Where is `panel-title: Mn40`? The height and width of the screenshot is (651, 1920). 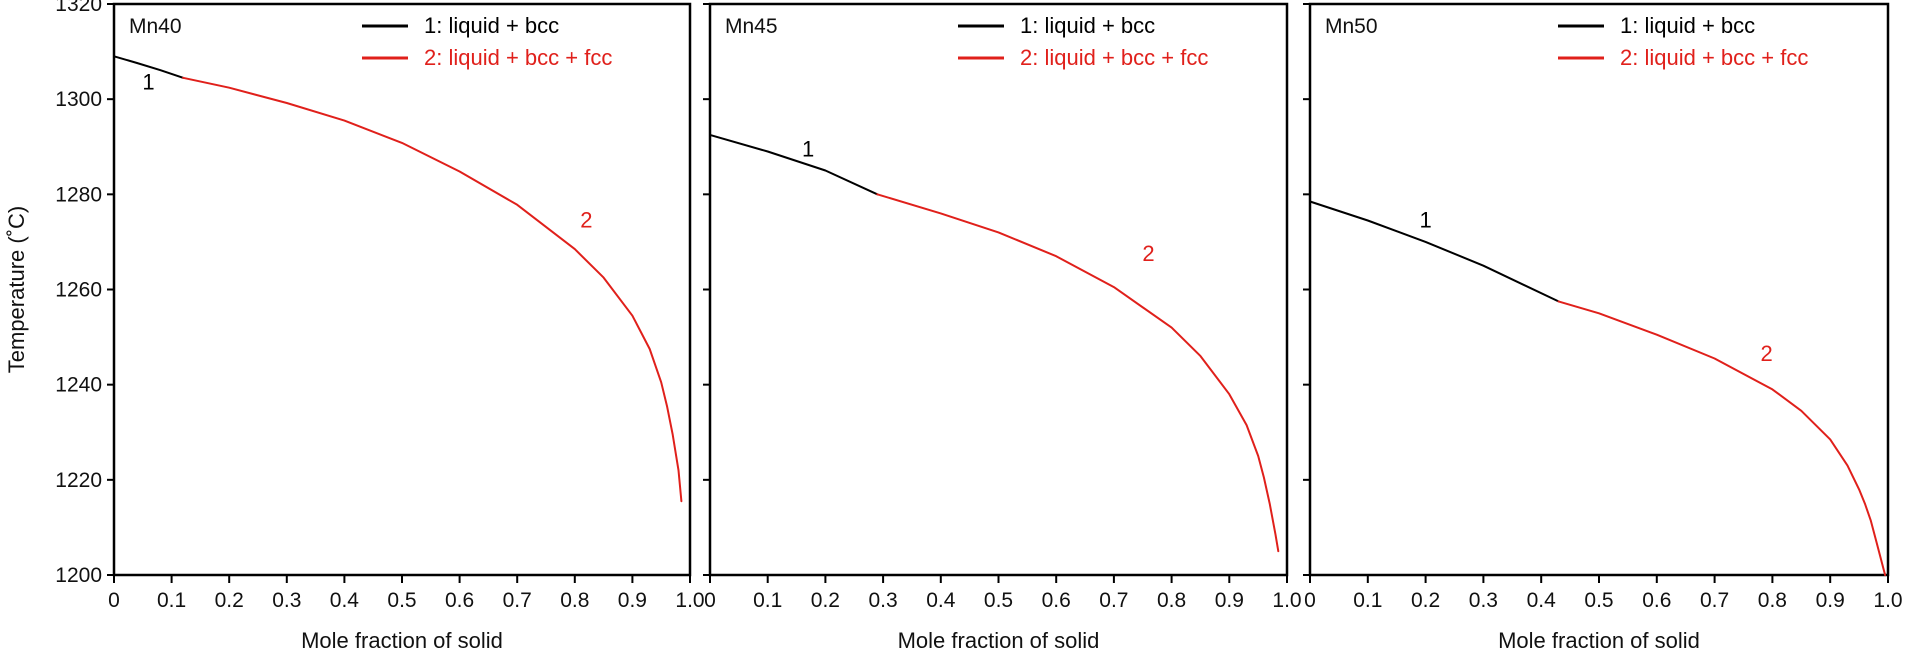 panel-title: Mn40 is located at coordinates (155, 26).